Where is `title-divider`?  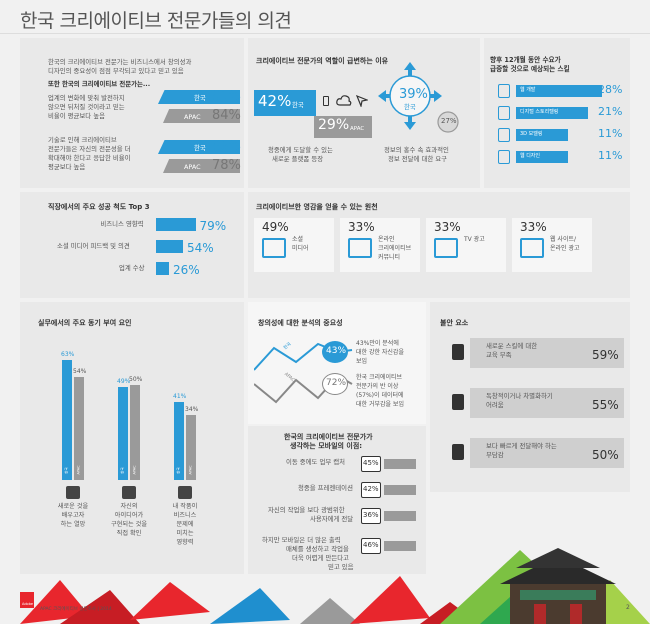
title-divider is located at coordinates (325, 33).